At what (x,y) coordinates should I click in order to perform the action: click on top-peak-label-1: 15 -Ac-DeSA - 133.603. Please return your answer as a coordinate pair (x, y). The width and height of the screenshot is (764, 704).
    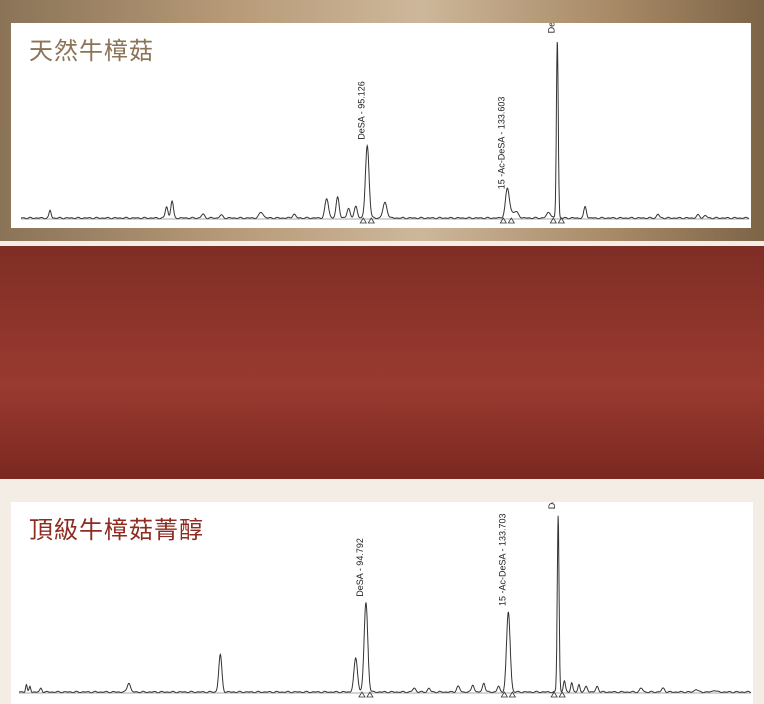
    Looking at the image, I should click on (501, 143).